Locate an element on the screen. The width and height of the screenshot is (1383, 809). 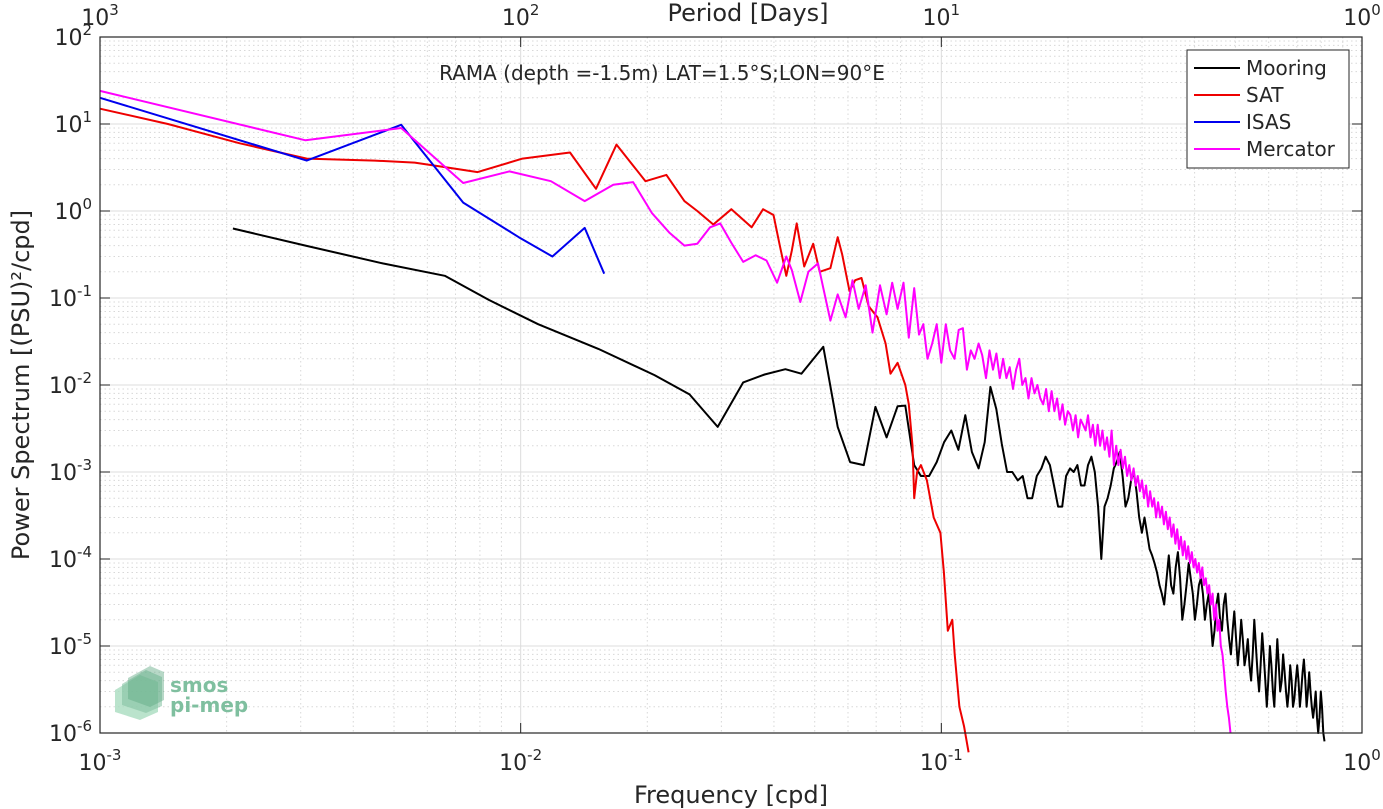
legend-label-mooring: Mooring is located at coordinates (1286, 68).